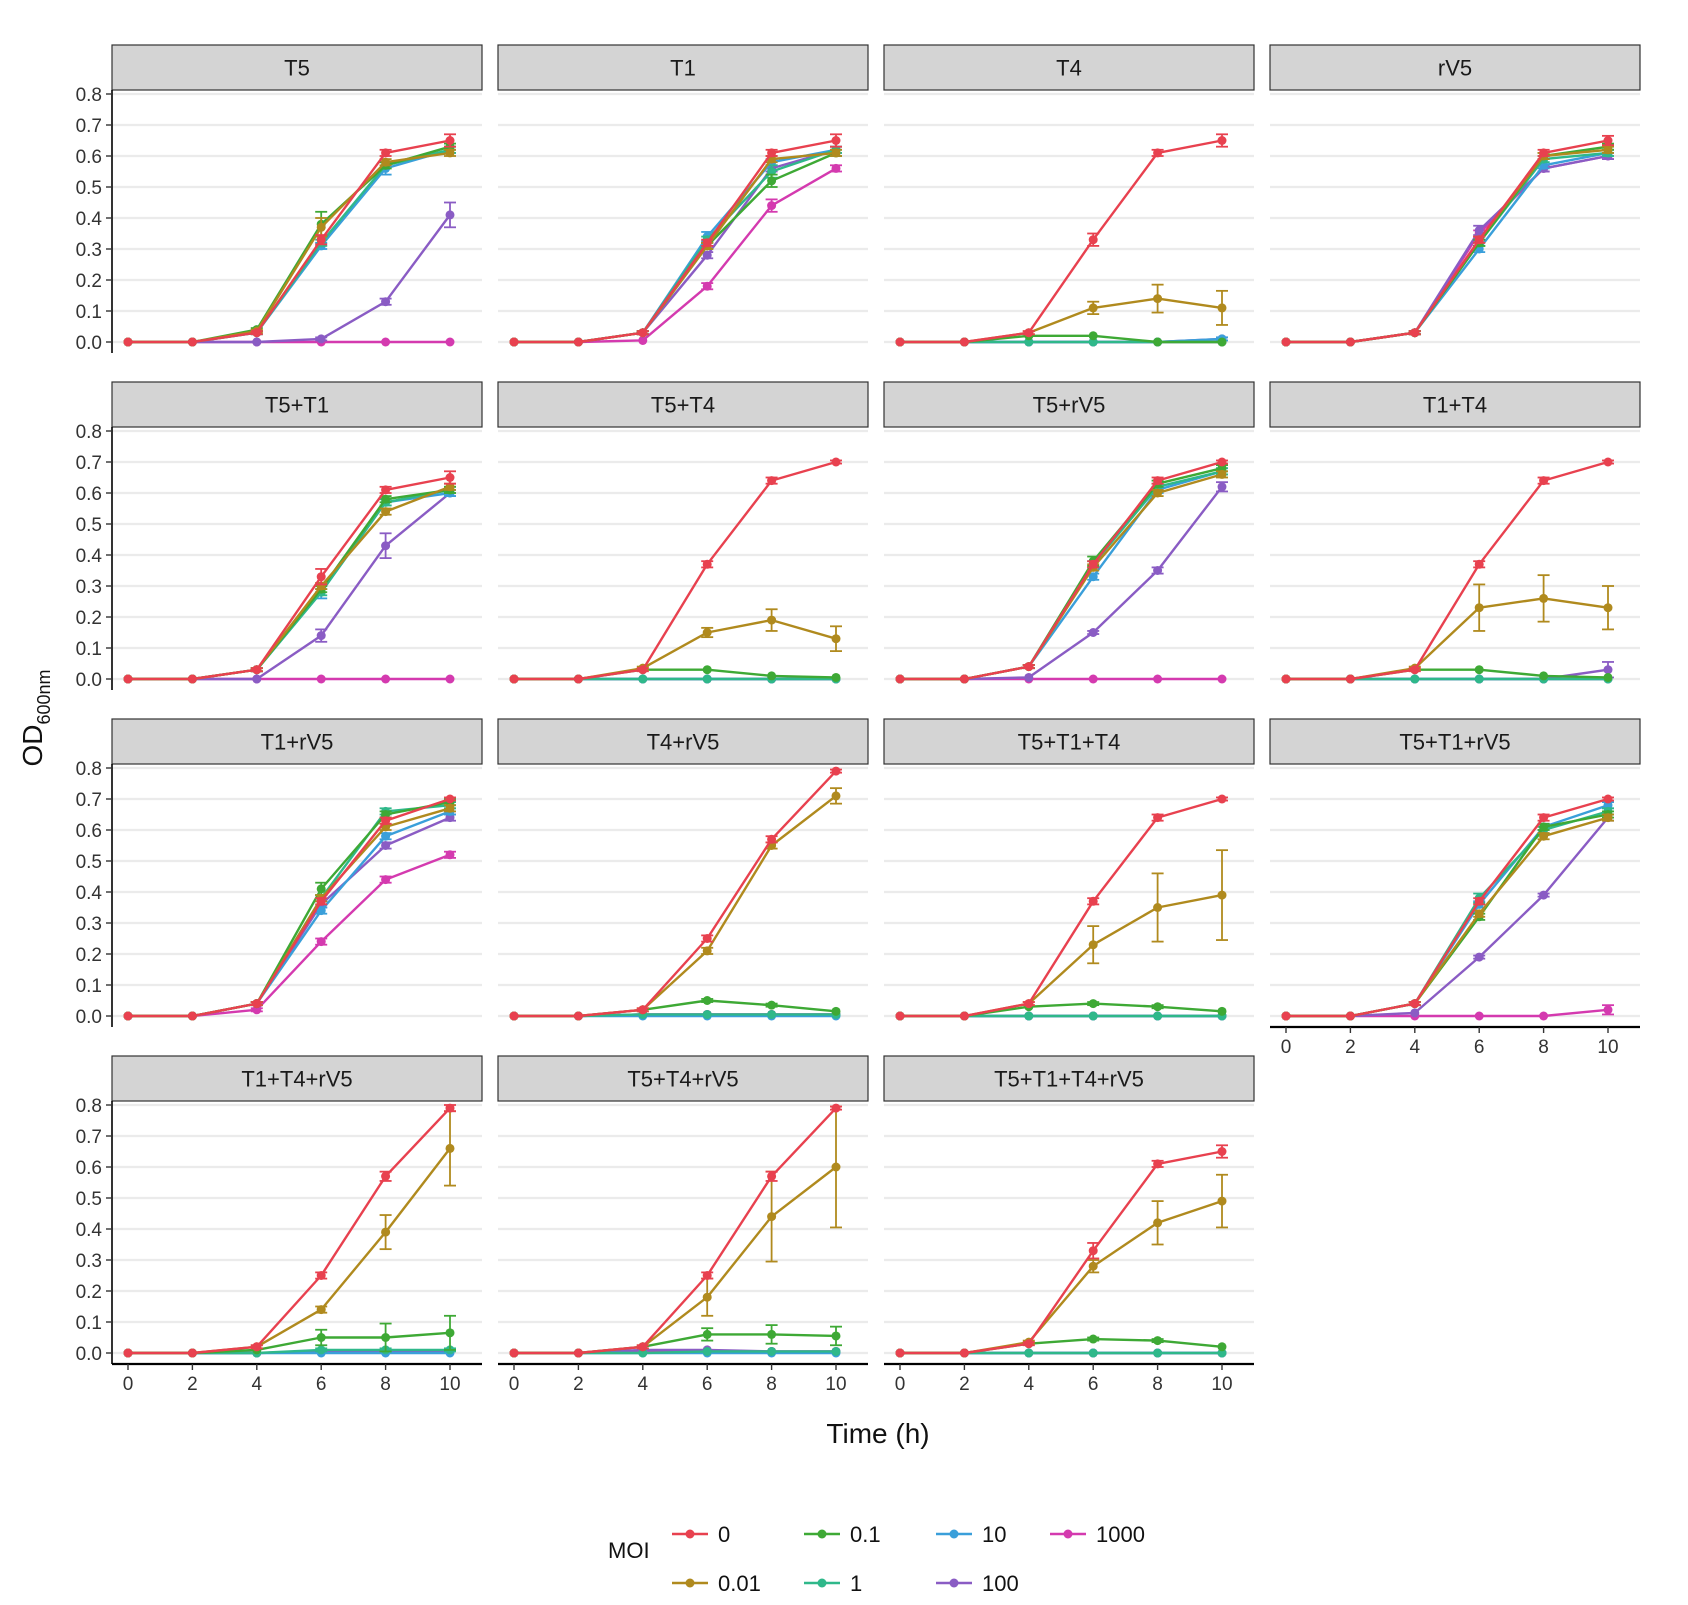 The image size is (1688, 1605). I want to click on legend-label: 0, so click(724, 1534).